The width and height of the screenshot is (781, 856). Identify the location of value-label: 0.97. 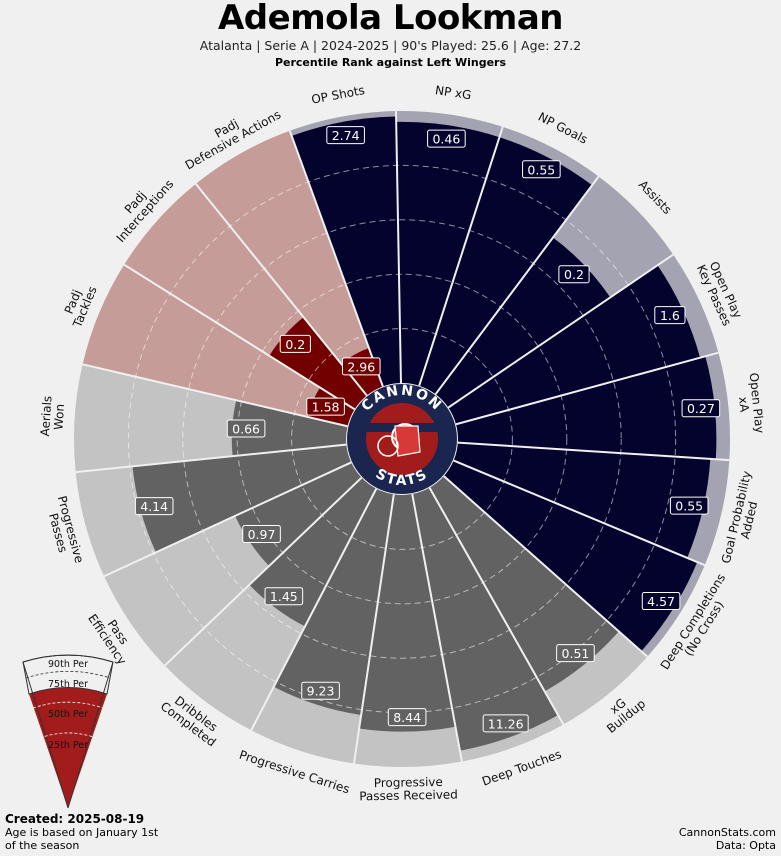
(261, 533).